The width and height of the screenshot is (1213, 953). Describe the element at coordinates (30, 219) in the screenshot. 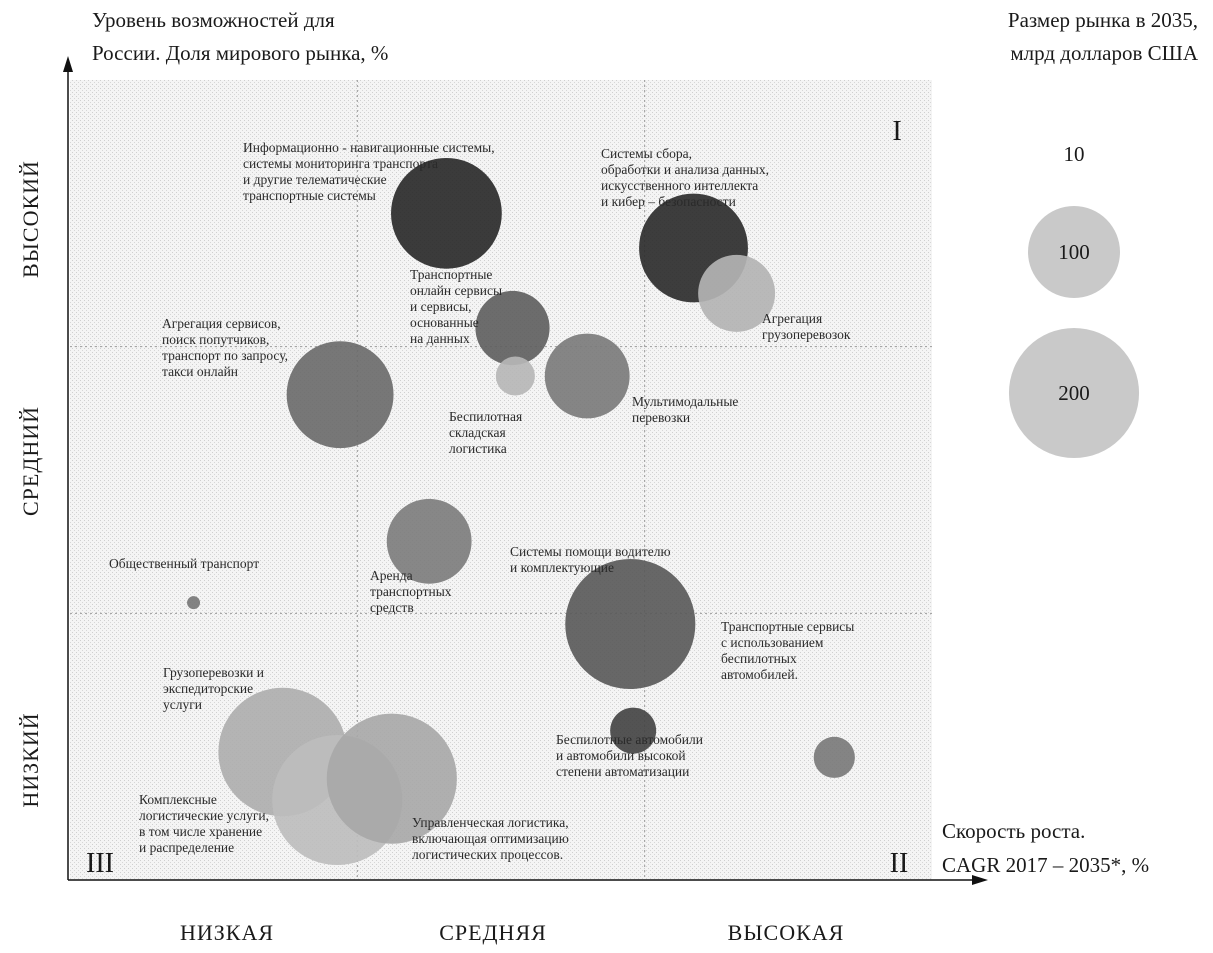

I see `y-category-high: ВЫСОКИЙ` at that location.